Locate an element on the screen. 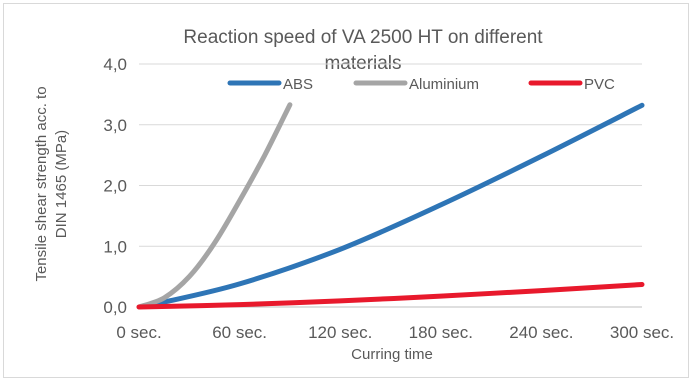 This screenshot has height=383, width=694. y-tick-label: 0,0 is located at coordinates (115, 307).